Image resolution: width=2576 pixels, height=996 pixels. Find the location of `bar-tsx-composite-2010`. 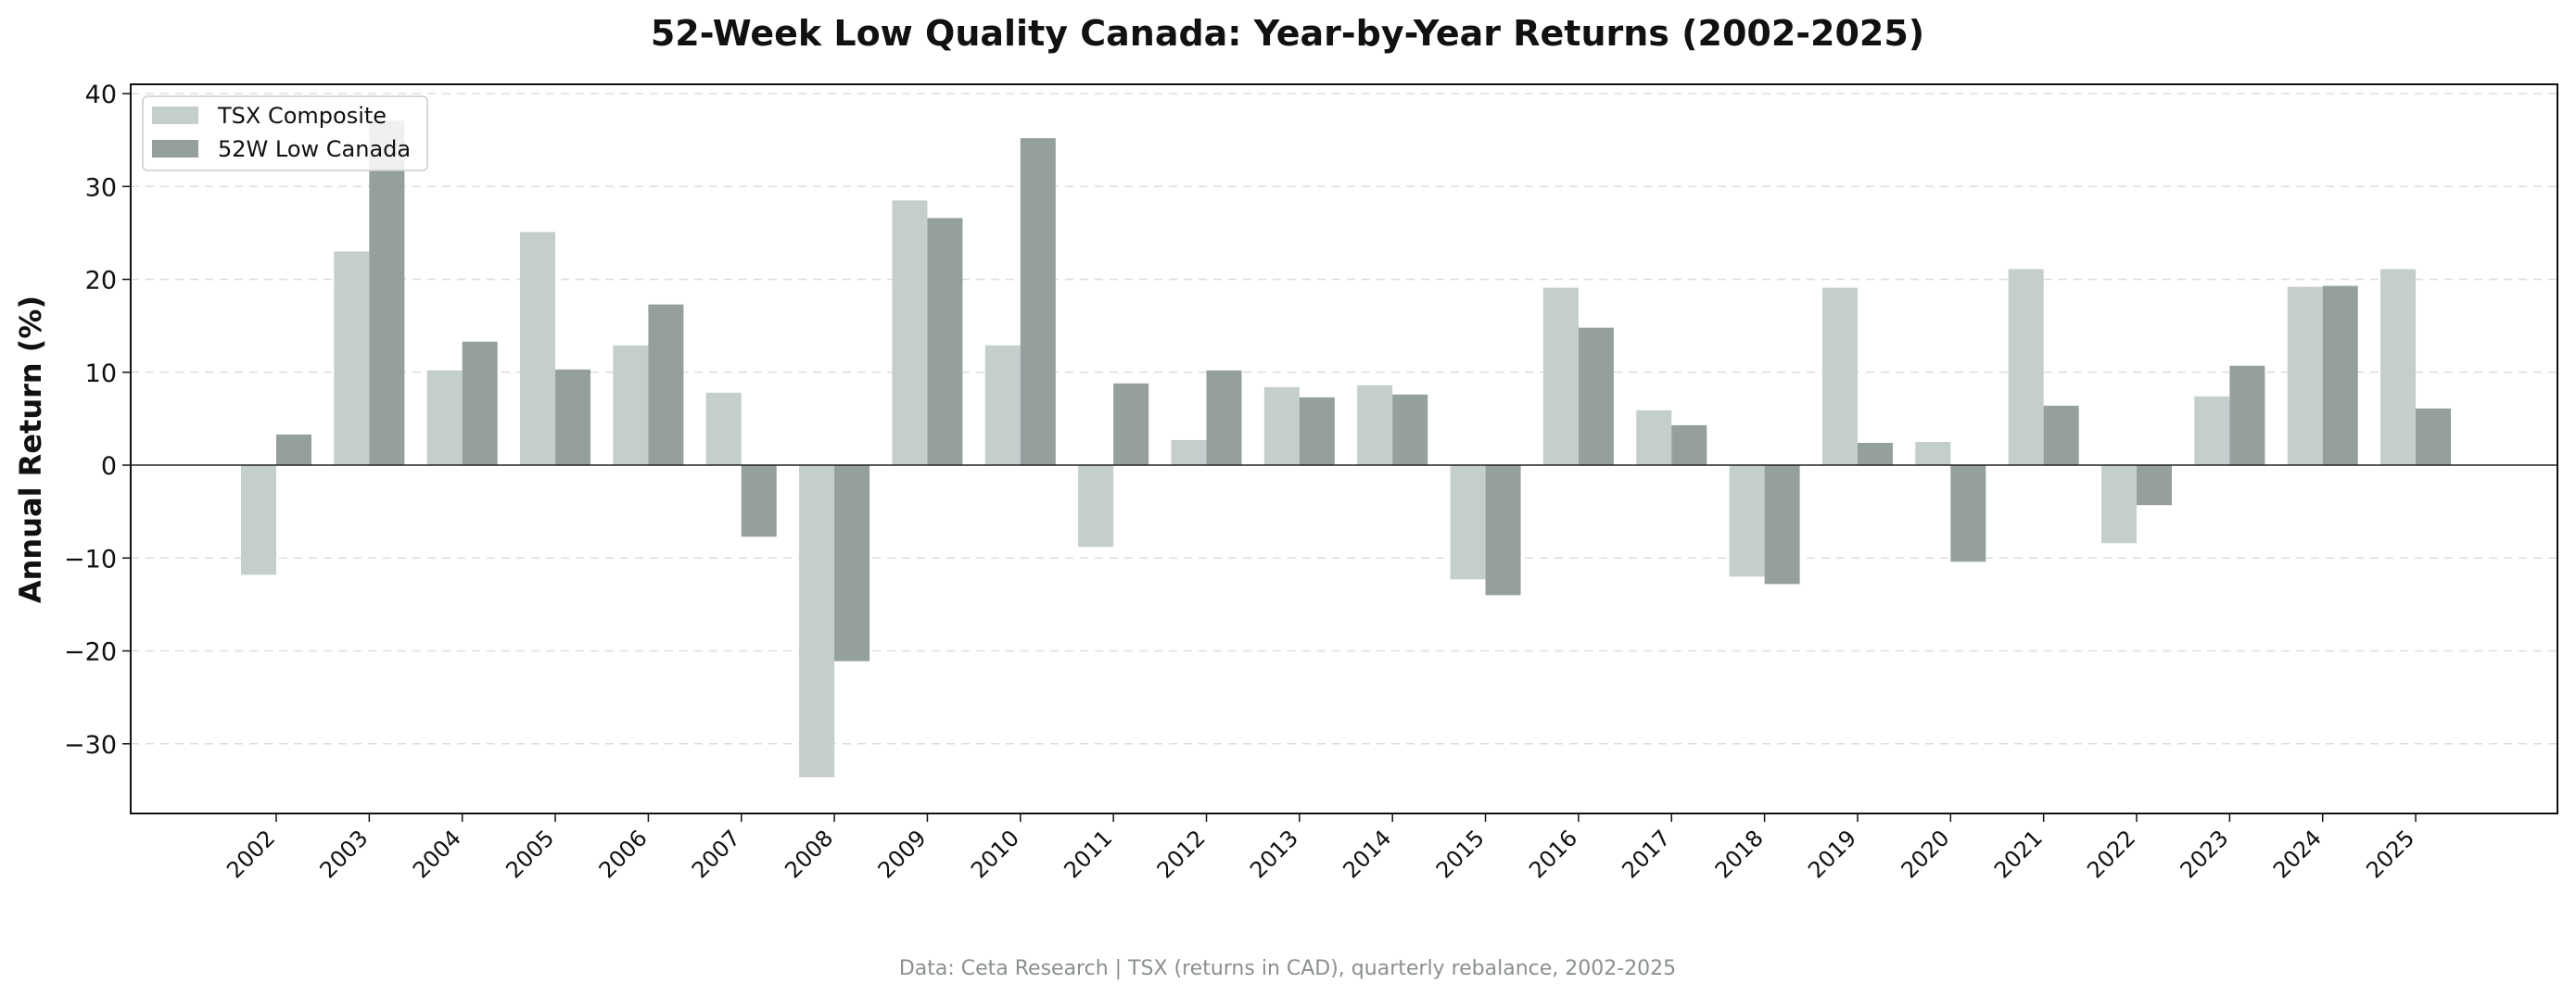

bar-tsx-composite-2010 is located at coordinates (1003, 405).